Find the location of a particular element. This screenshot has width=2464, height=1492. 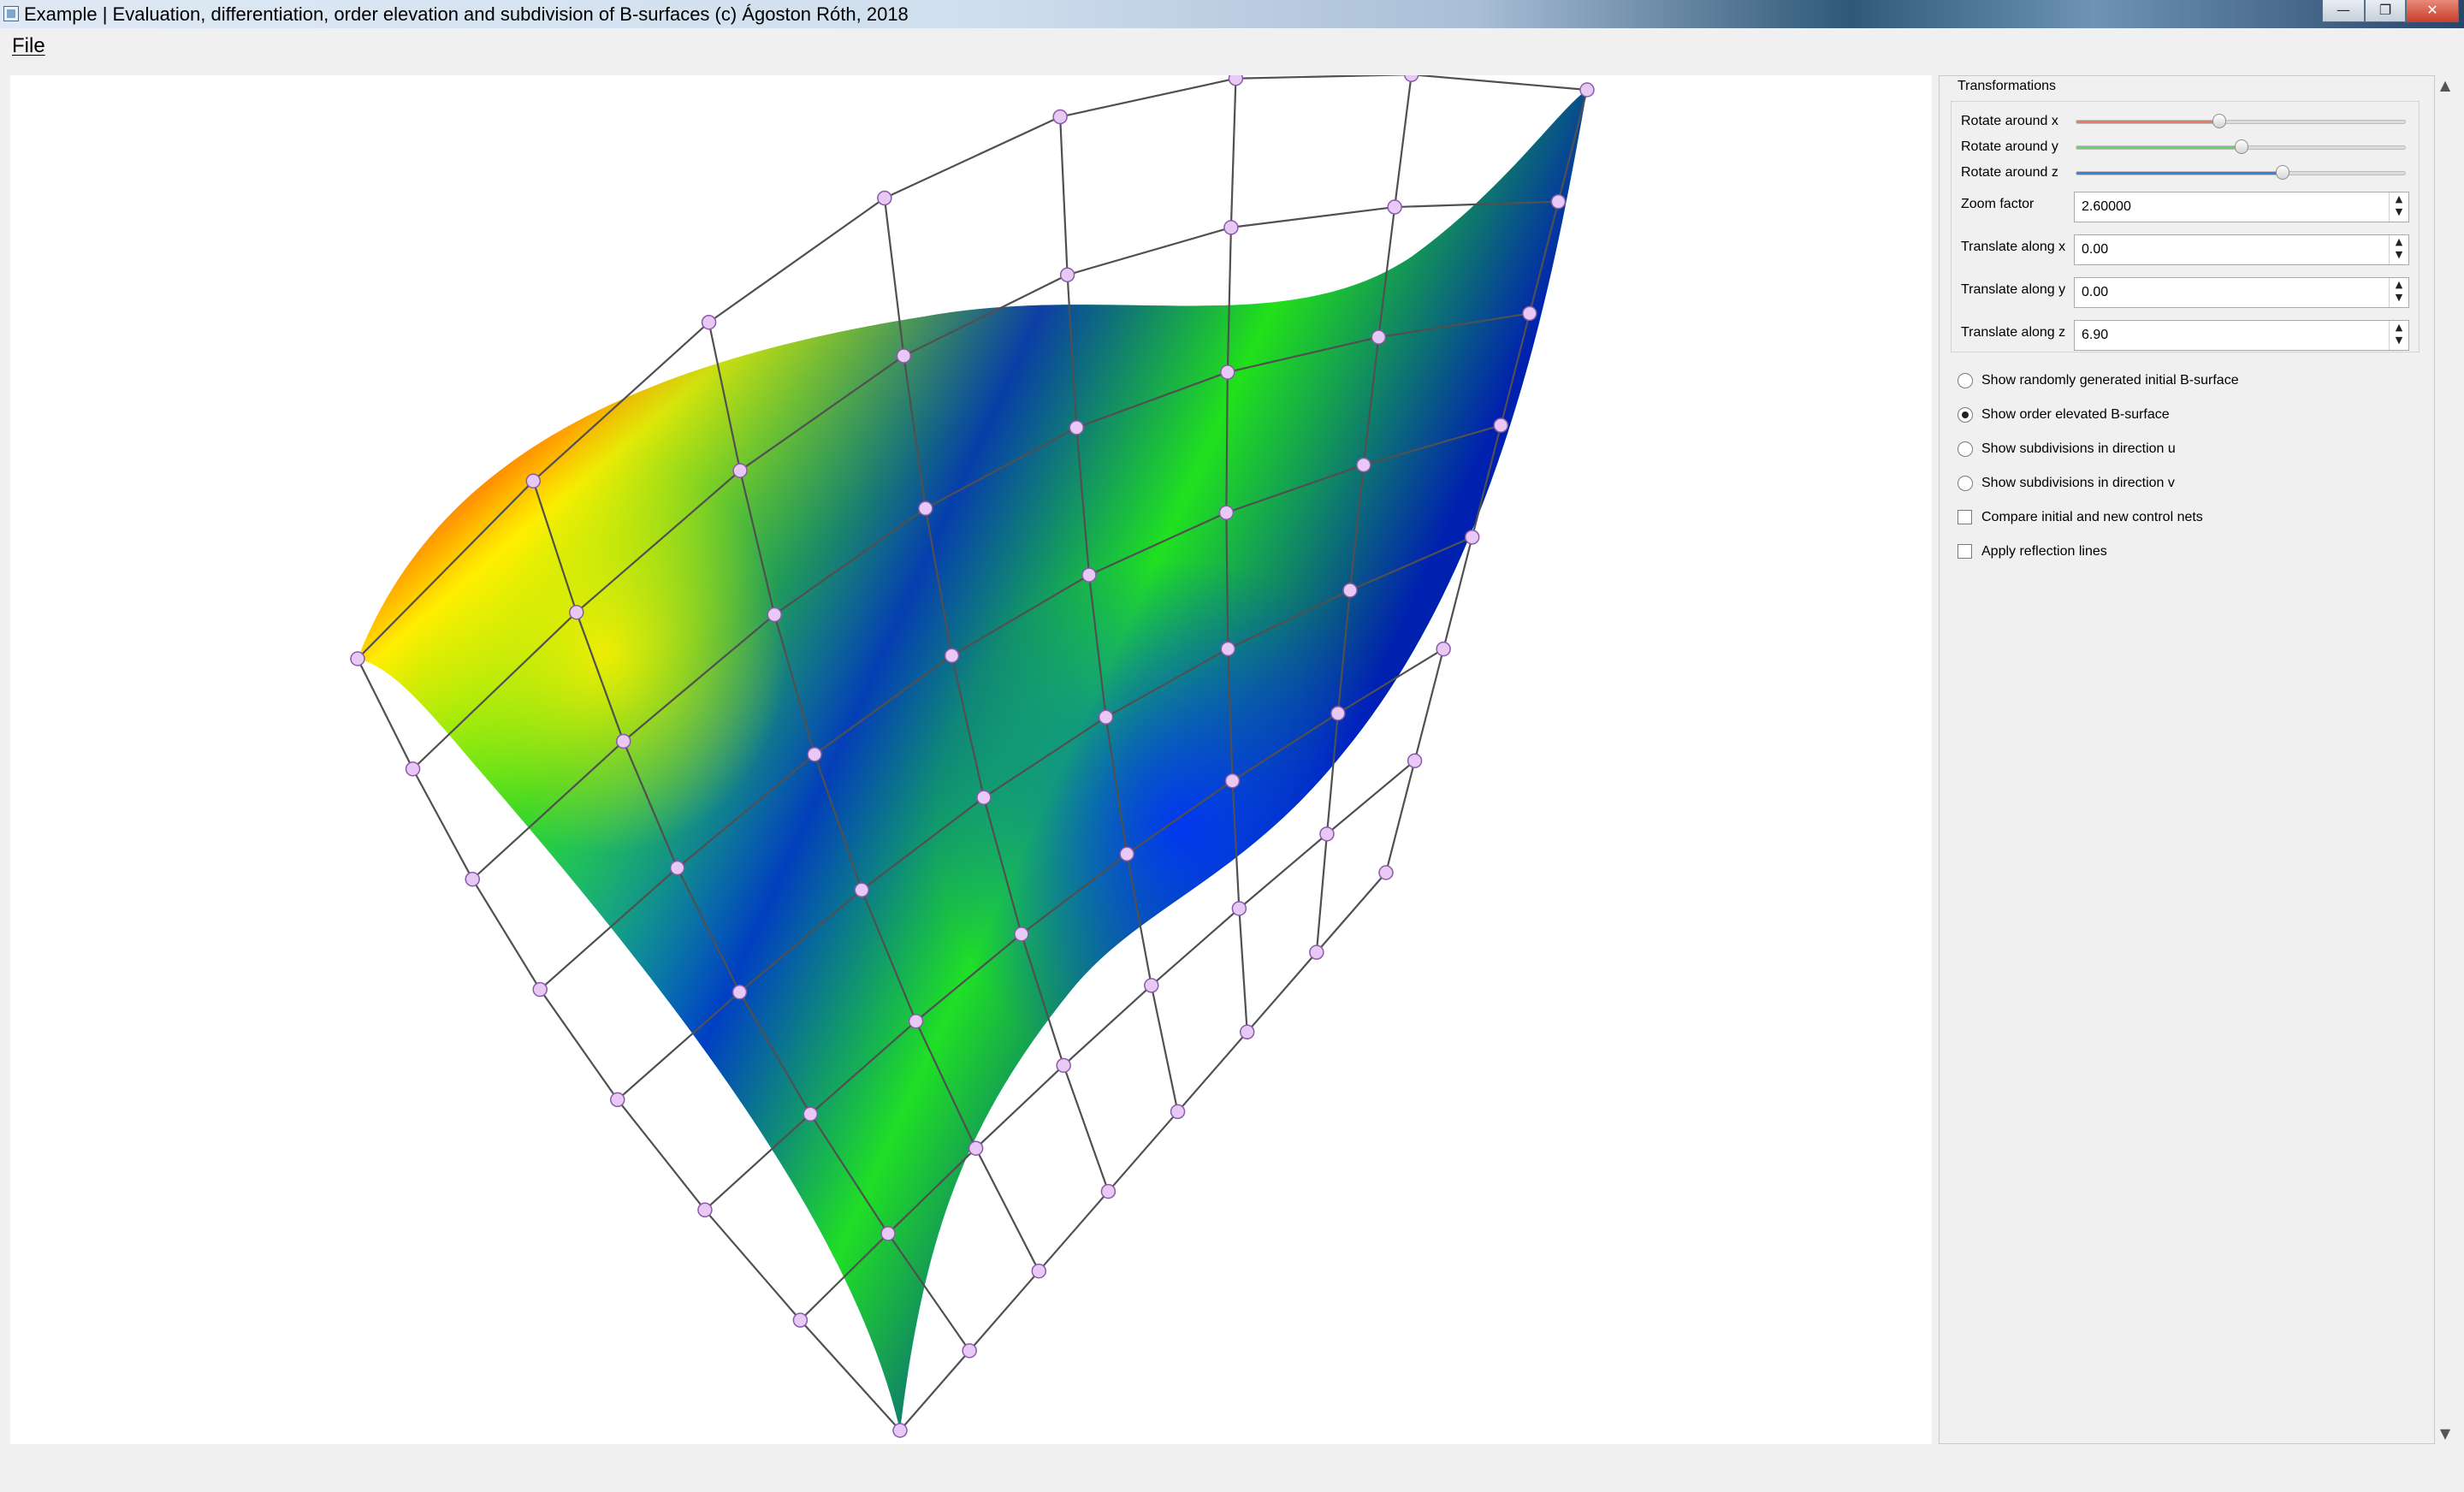

checkbox-reflection-lines is located at coordinates (1965, 551).